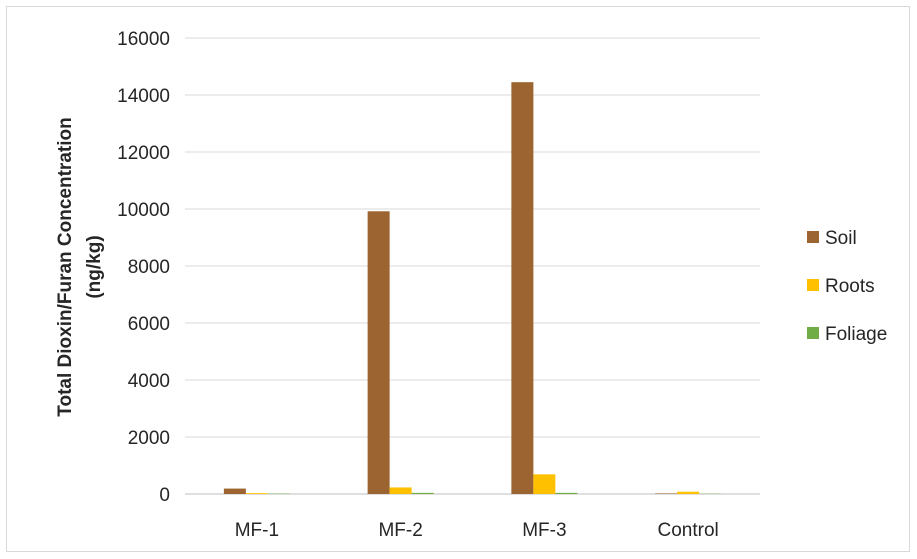 The width and height of the screenshot is (917, 559). Describe the element at coordinates (813, 333) in the screenshot. I see `legend-swatch-foliage` at that location.